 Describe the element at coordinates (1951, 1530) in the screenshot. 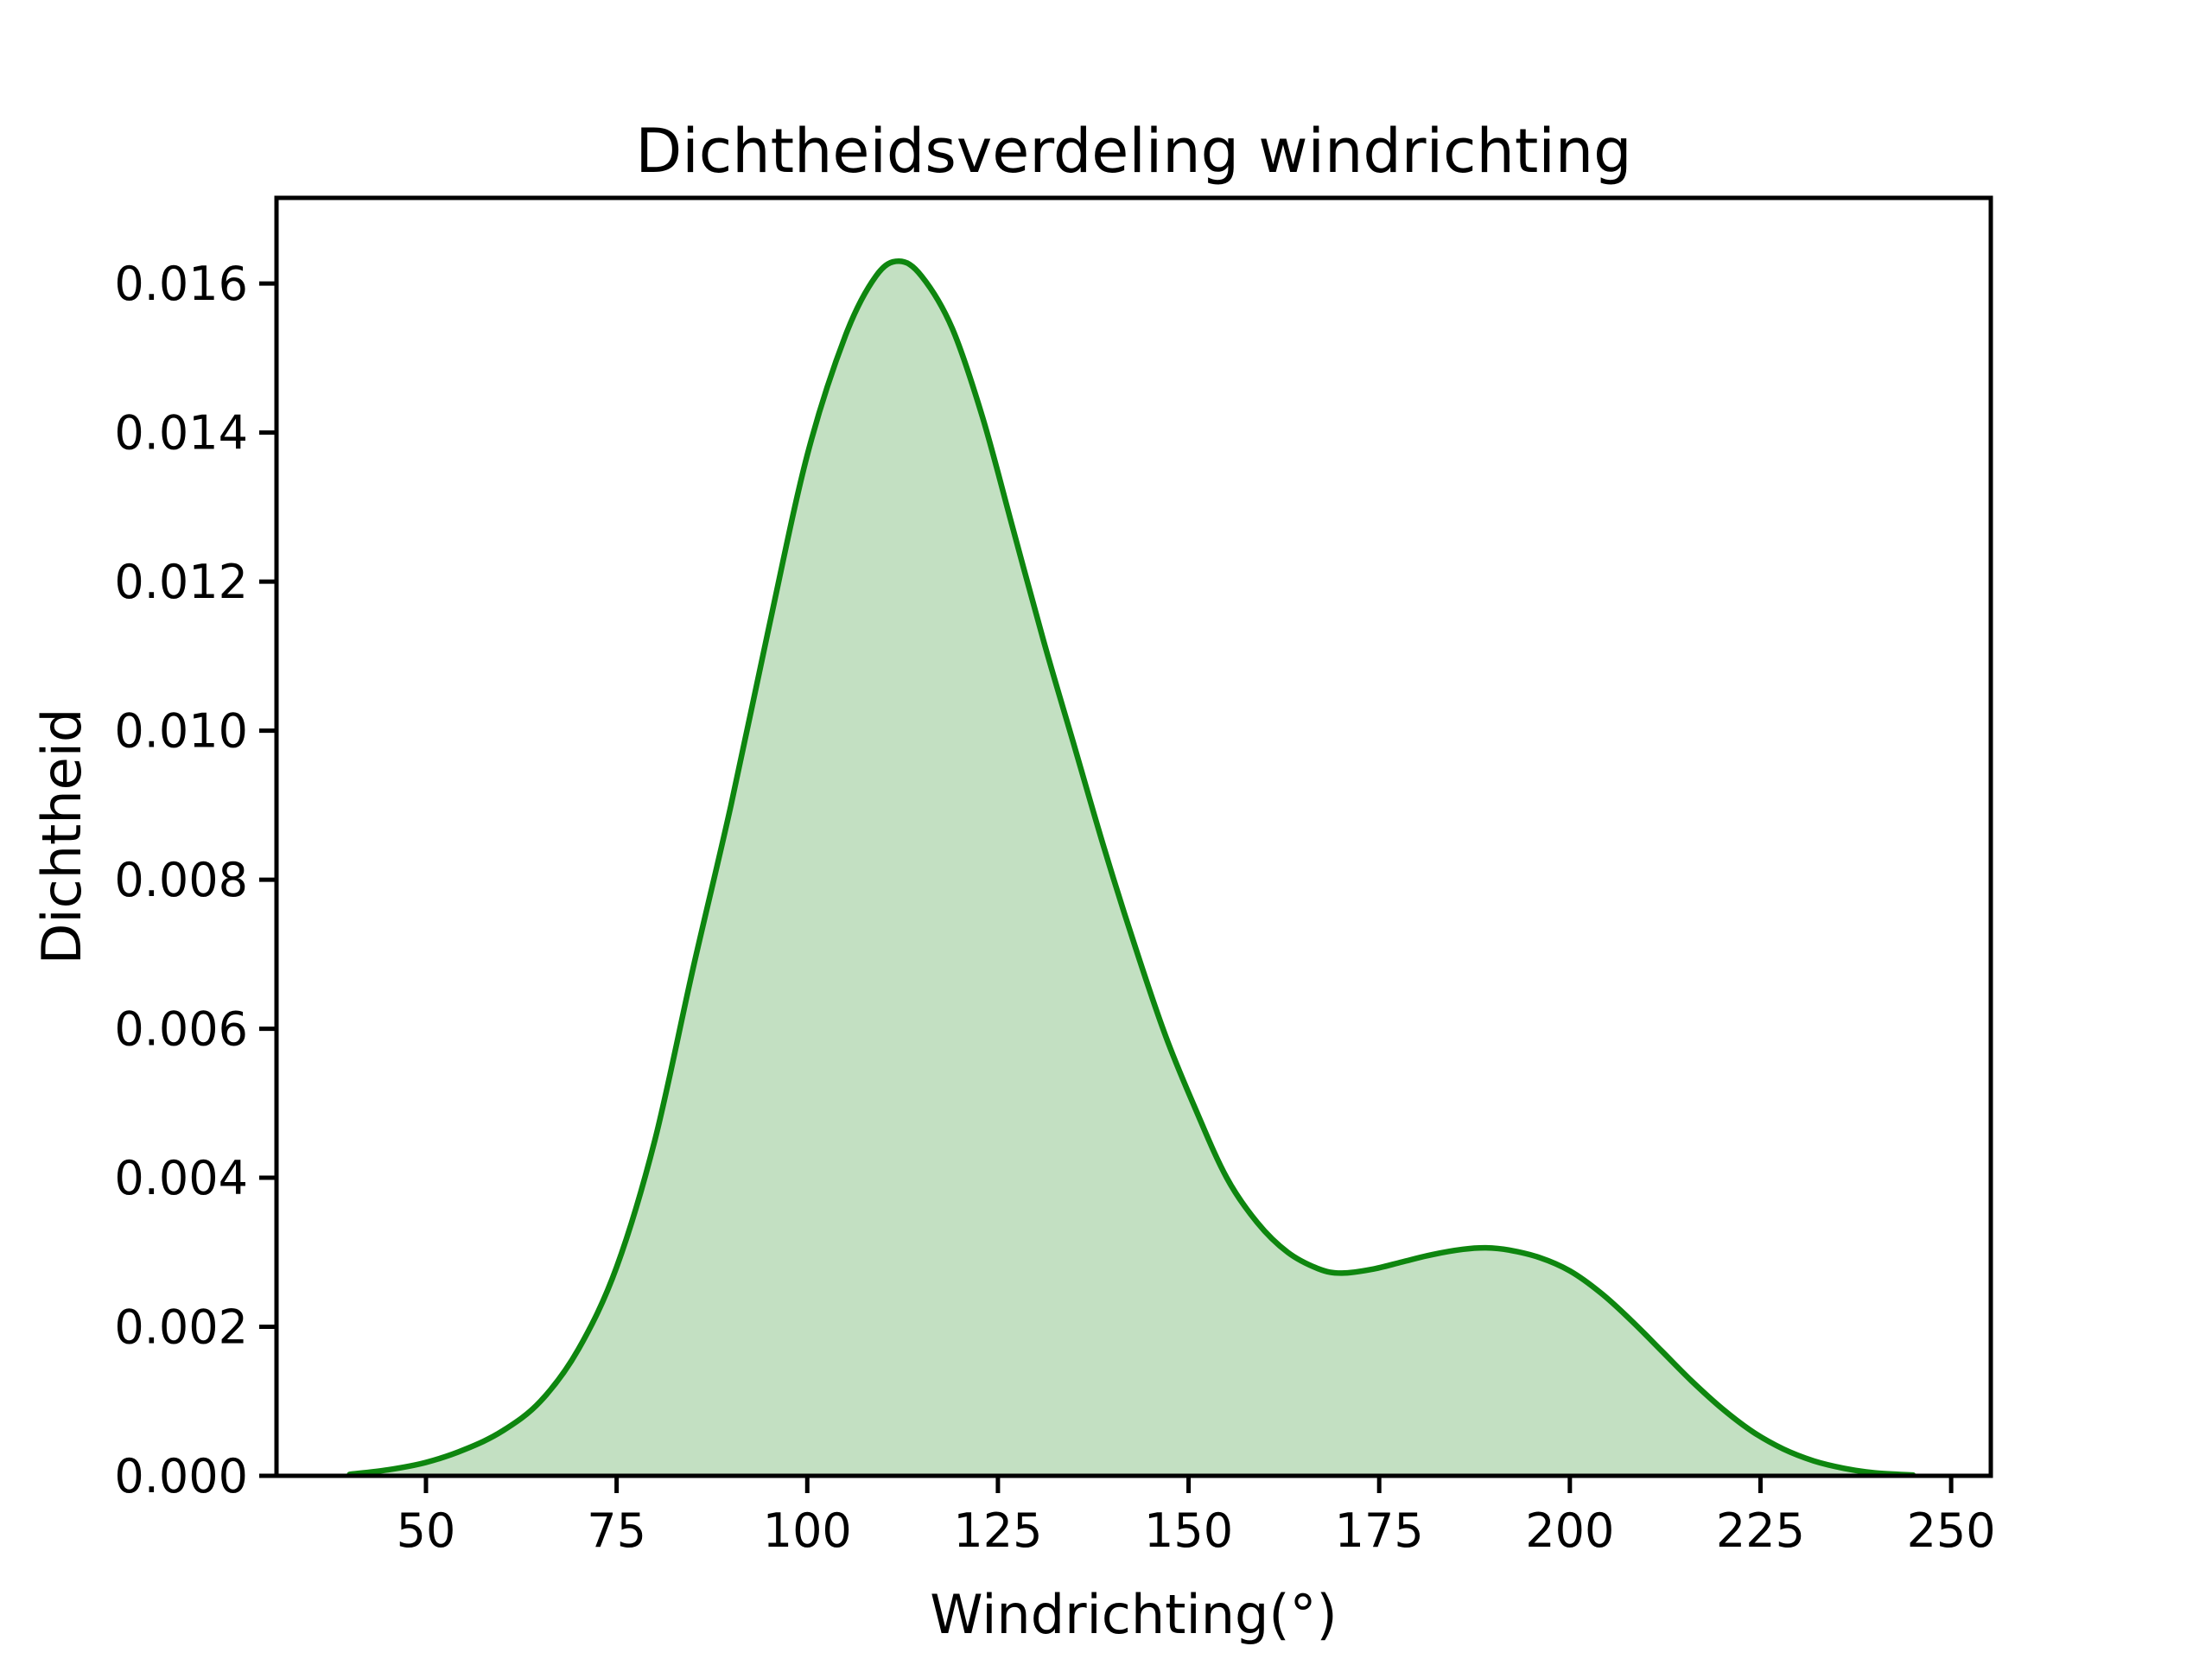

I see `x-tick-label: 250` at that location.